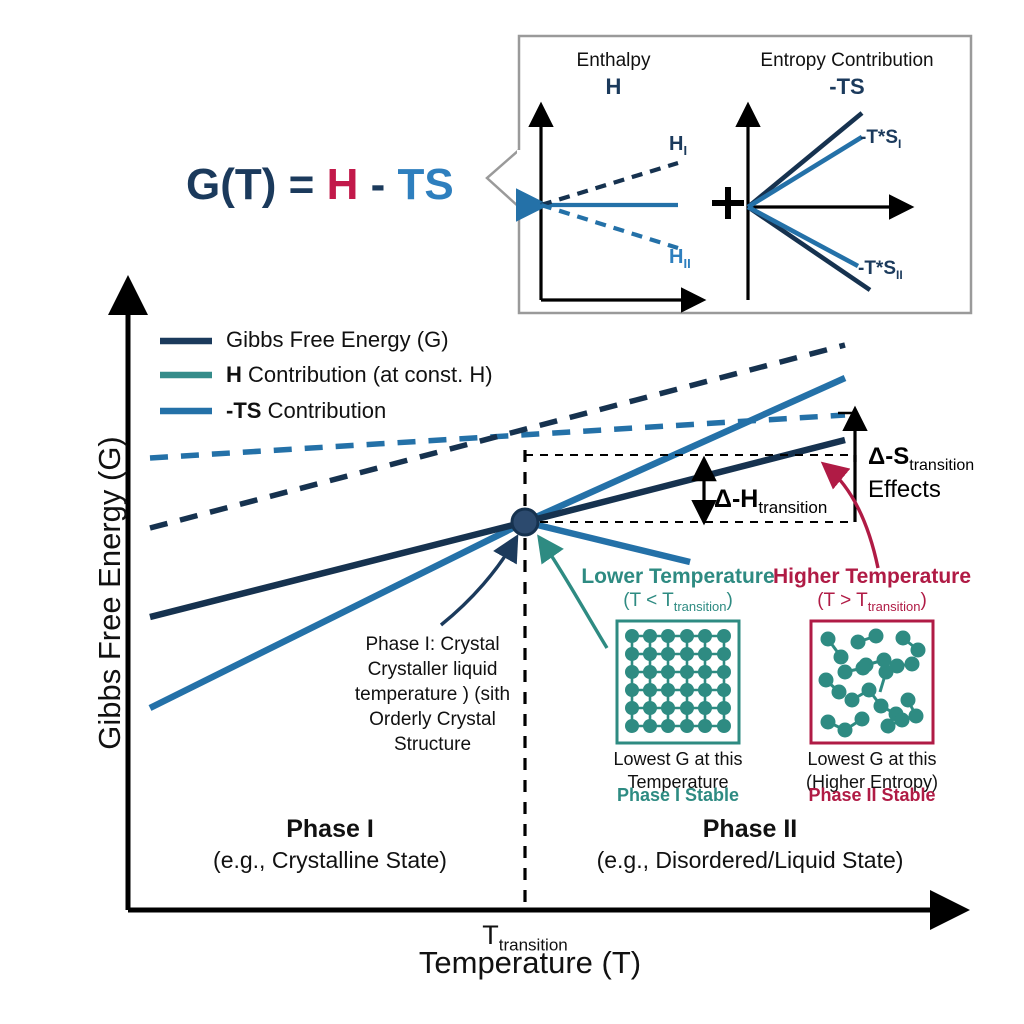  Describe the element at coordinates (609, 226) in the screenshot. I see `inset-h2-line` at that location.